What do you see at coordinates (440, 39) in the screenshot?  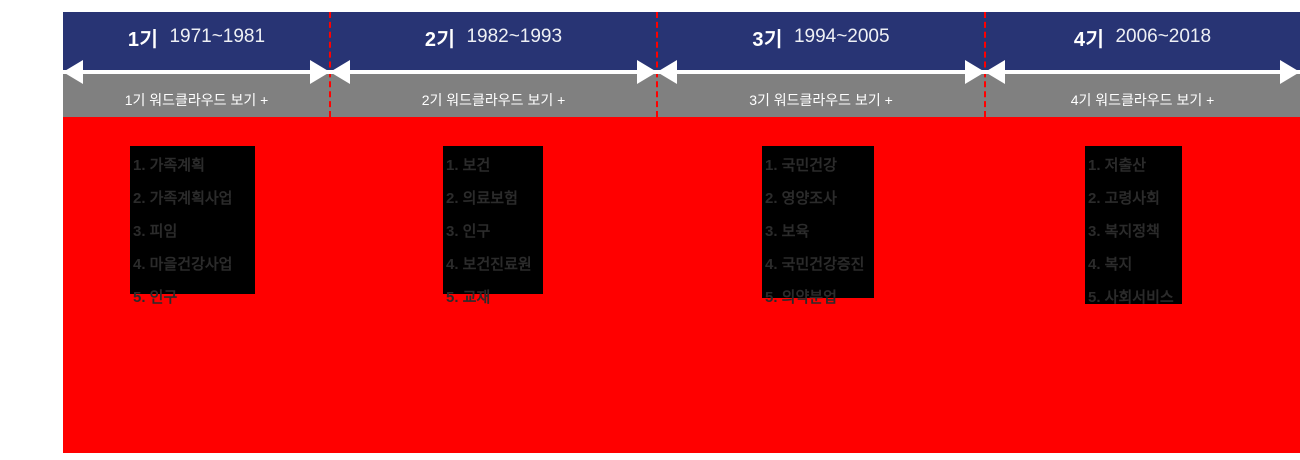 I see `period-2-label: 2기` at bounding box center [440, 39].